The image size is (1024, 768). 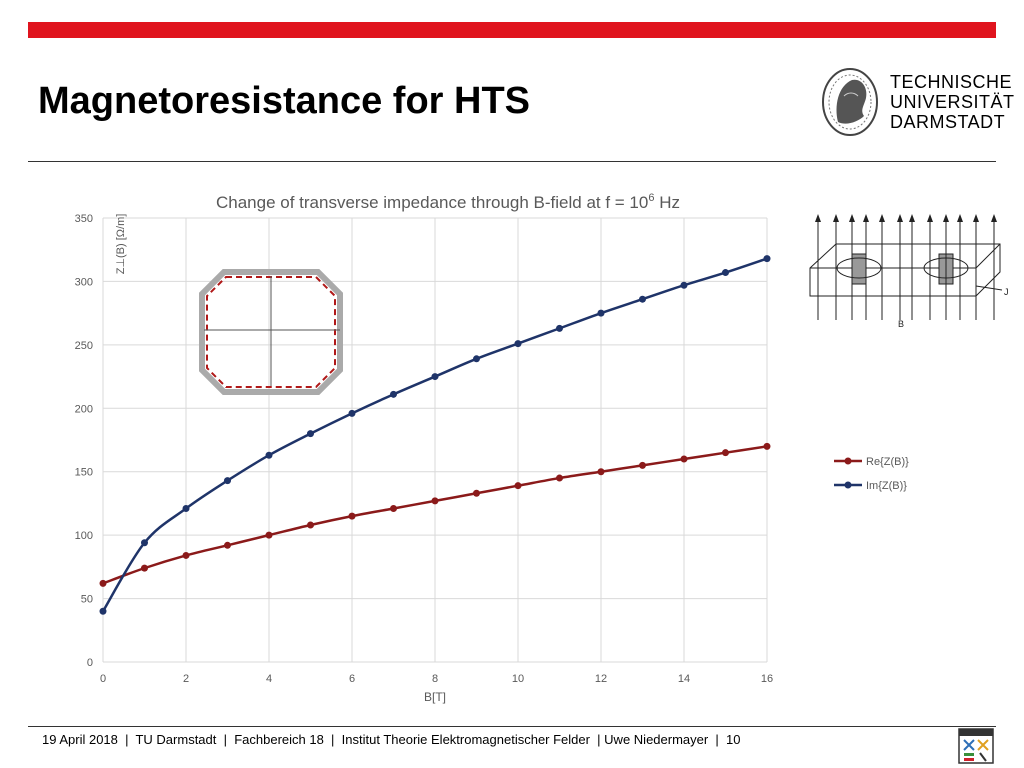 What do you see at coordinates (84, 282) in the screenshot?
I see `y-tick-label: 300` at bounding box center [84, 282].